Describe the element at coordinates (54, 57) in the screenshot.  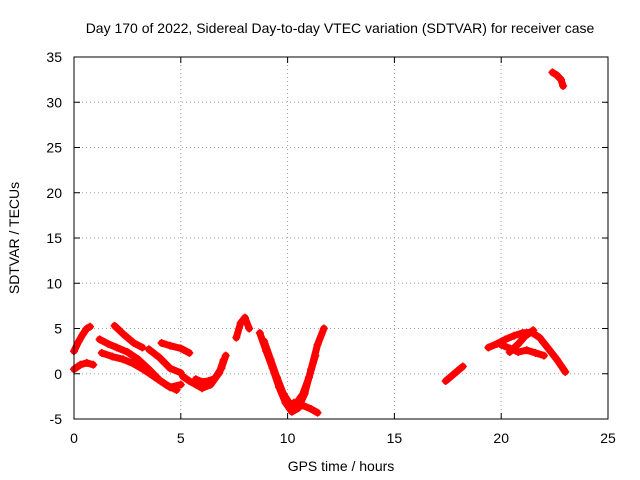
I see `y-tick-label: 35` at that location.